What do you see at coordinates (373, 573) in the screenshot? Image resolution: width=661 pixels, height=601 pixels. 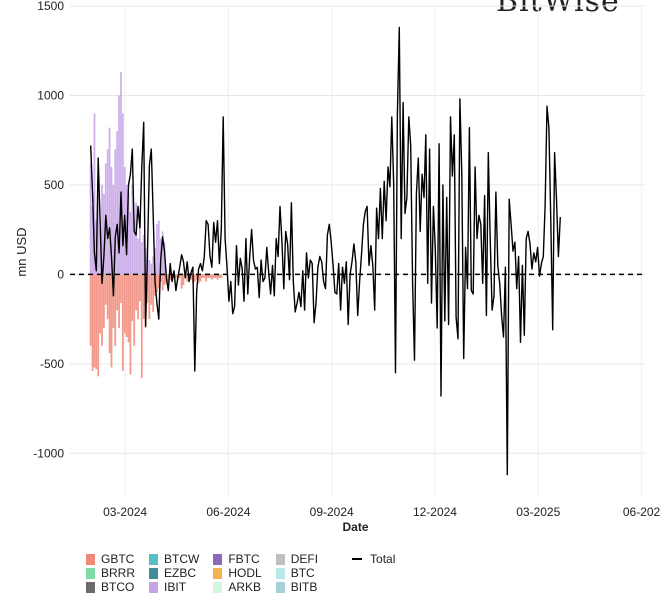 I see `legend-column: Total` at bounding box center [373, 573].